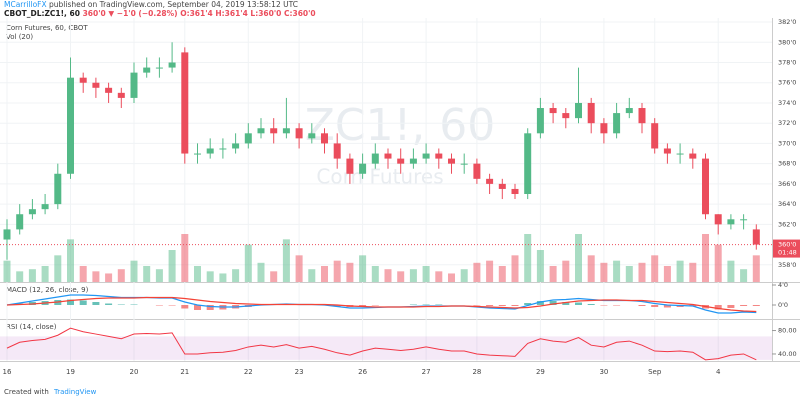 This screenshot has height=400, width=800. Describe the element at coordinates (787, 331) in the screenshot. I see `rsi-tick-label: 80.00` at that location.